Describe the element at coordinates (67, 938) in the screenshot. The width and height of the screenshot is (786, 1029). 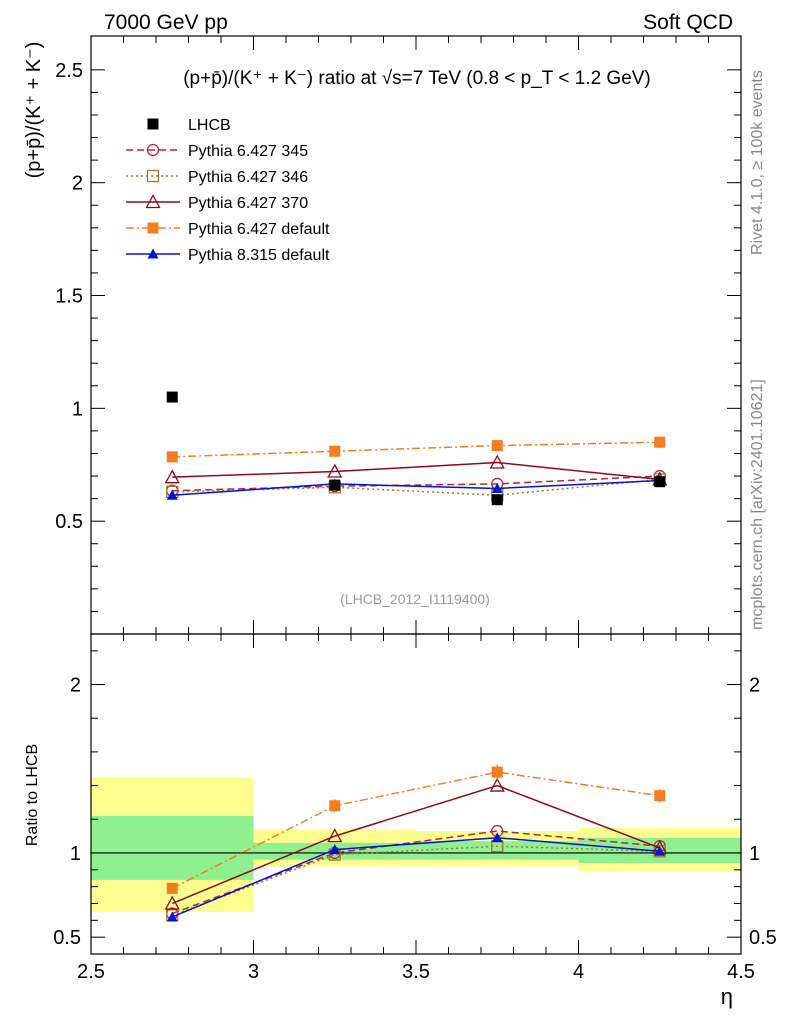
I see `ratio-y-tick-label: 0.5` at that location.